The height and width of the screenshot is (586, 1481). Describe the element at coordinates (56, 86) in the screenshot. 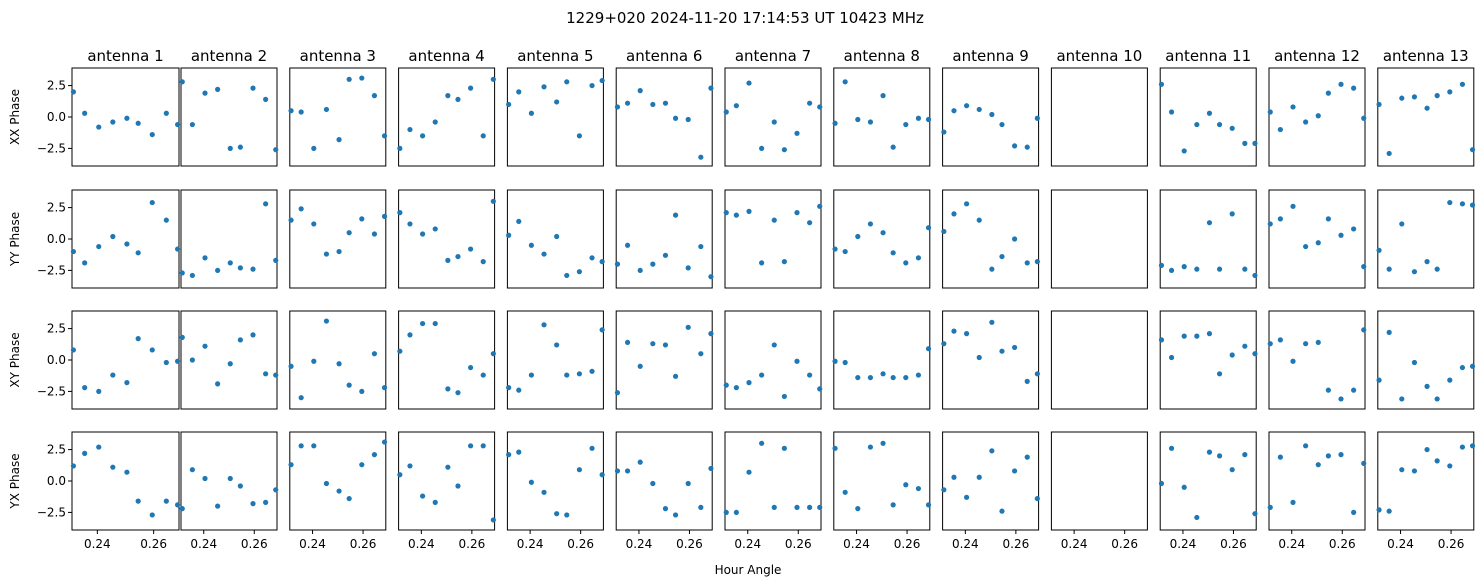

I see `y-tick-label: 2.5` at that location.